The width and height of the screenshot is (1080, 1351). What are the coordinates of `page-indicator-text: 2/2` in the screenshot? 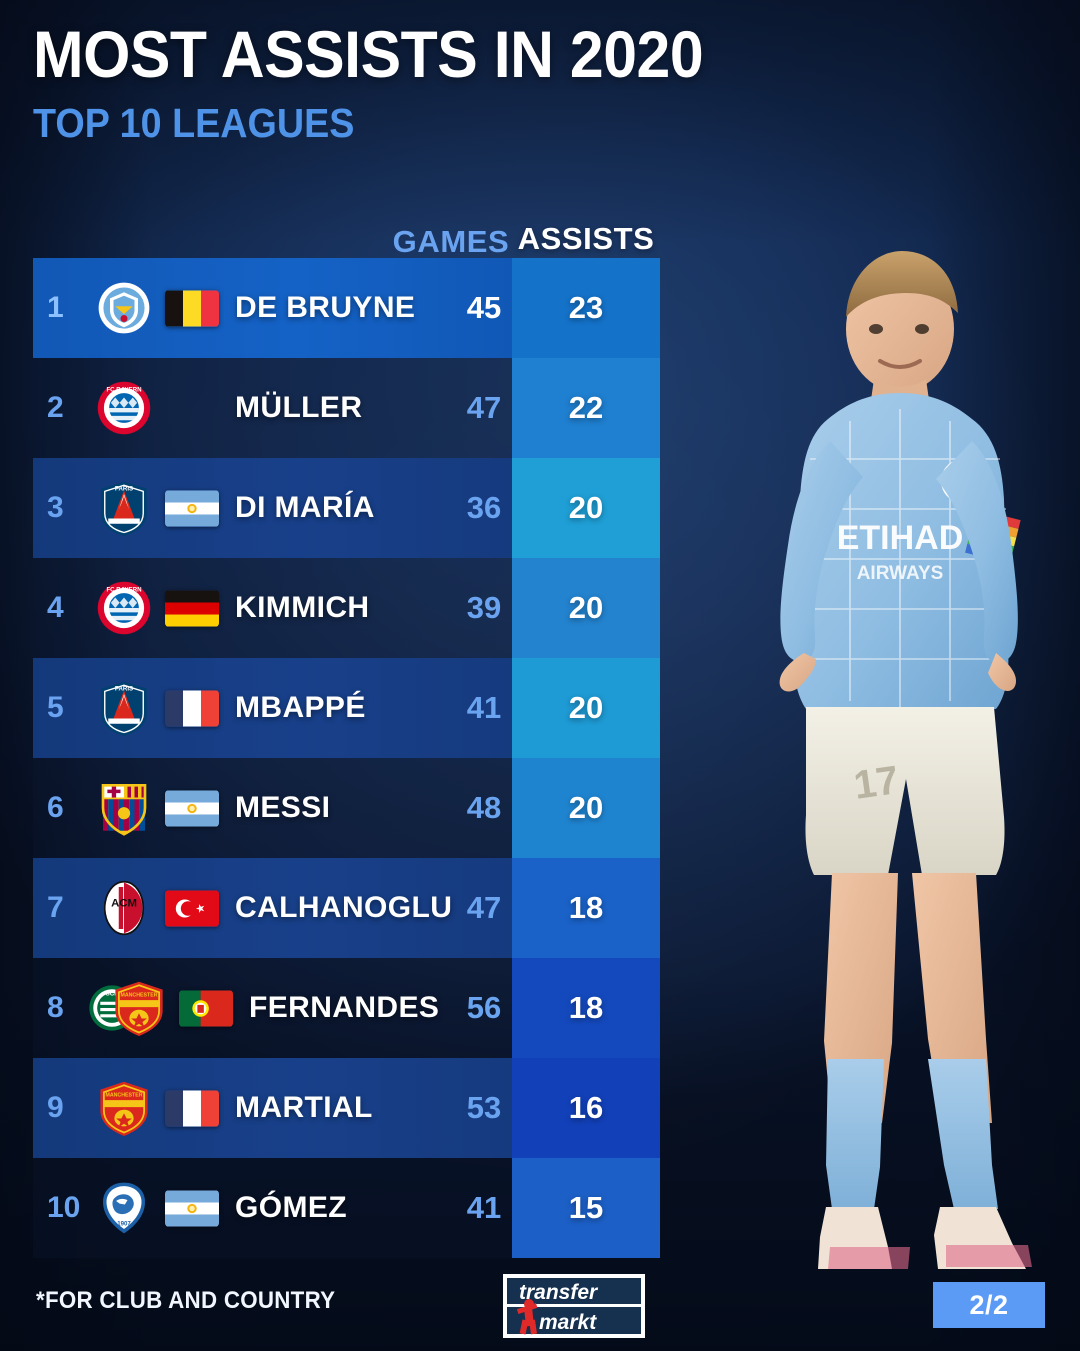 It's located at (989, 1304).